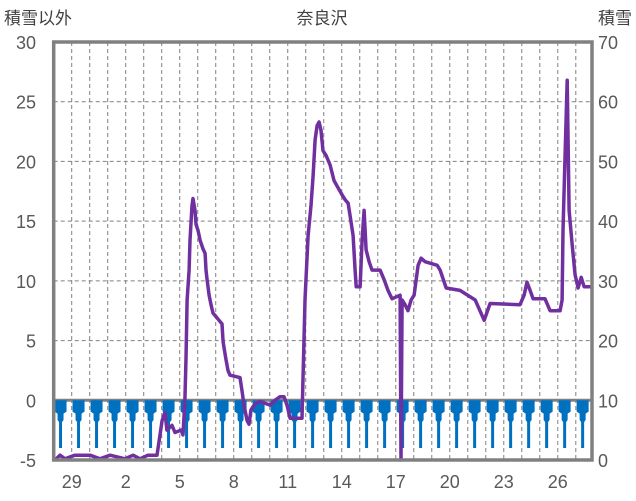 This screenshot has width=636, height=501. Describe the element at coordinates (126, 482) in the screenshot. I see `x-tick-label: 2` at that location.